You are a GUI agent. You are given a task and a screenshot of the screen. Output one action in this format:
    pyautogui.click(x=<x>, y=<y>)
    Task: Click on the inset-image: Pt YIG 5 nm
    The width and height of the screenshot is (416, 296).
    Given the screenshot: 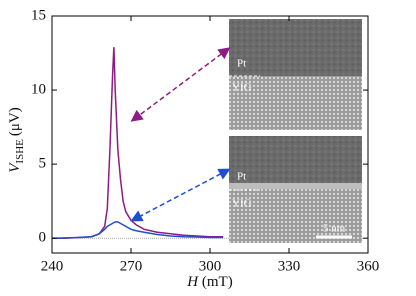 What is the action you would take?
    pyautogui.click(x=295, y=189)
    